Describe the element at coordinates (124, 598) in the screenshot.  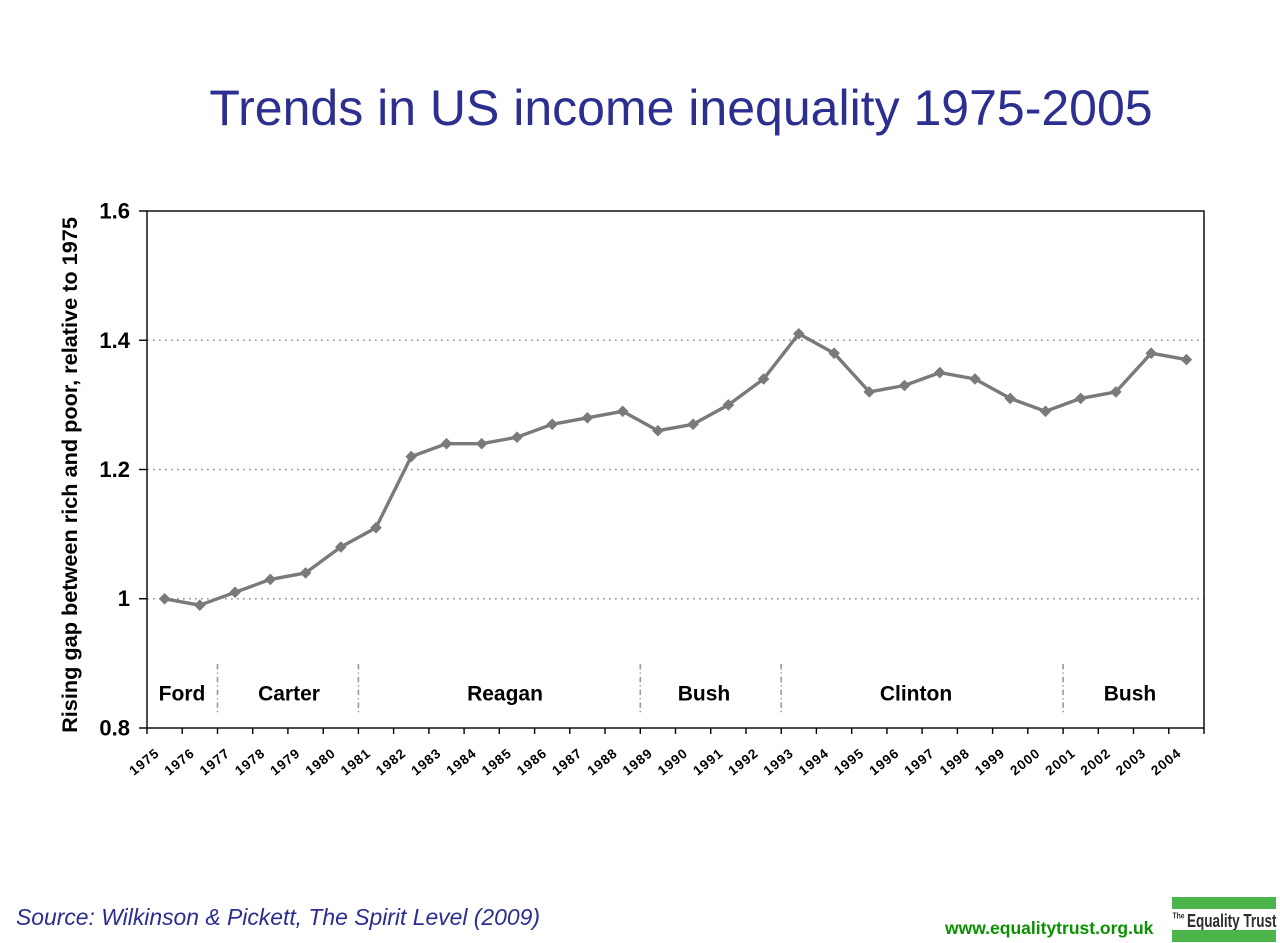
I see `svg-text: 1` at that location.